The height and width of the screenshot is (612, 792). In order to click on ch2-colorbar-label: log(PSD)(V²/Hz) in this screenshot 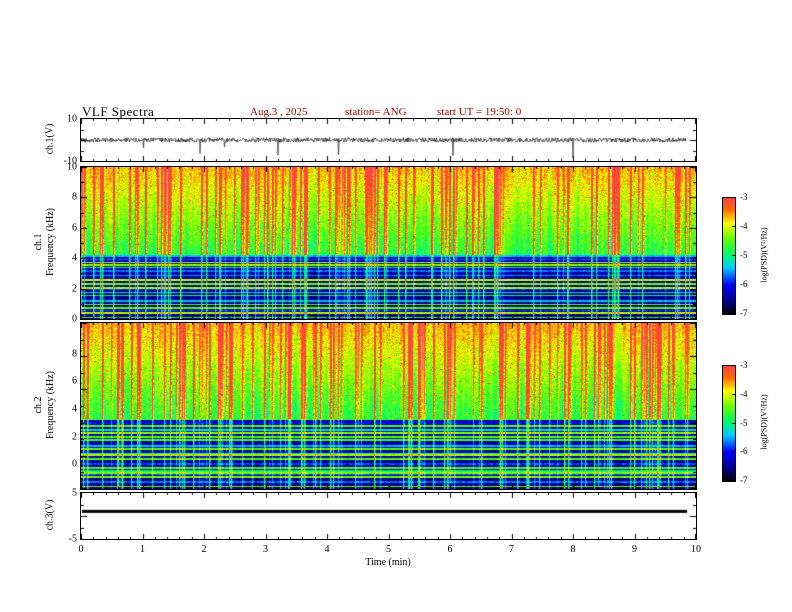, I will do `click(764, 422)`.